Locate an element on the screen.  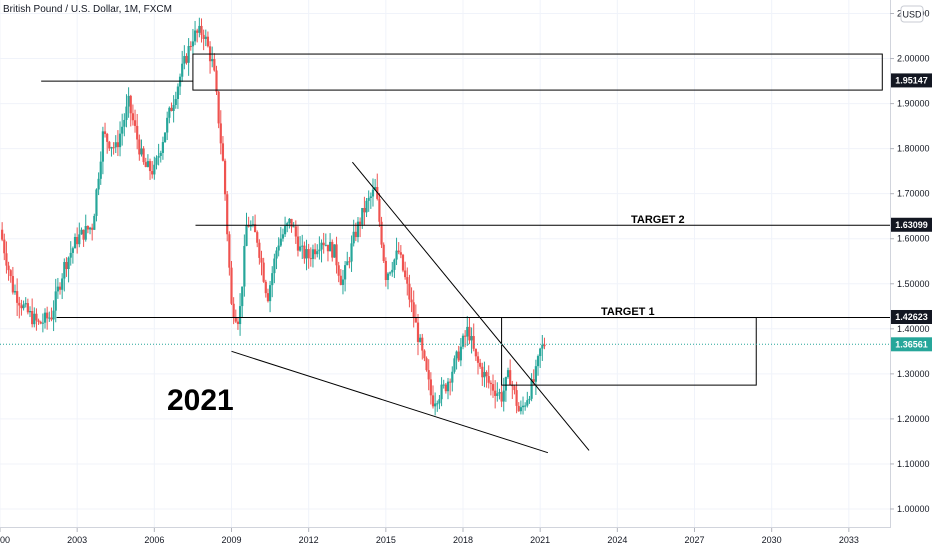
price-badge-label: 1.95147 is located at coordinates (911, 80).